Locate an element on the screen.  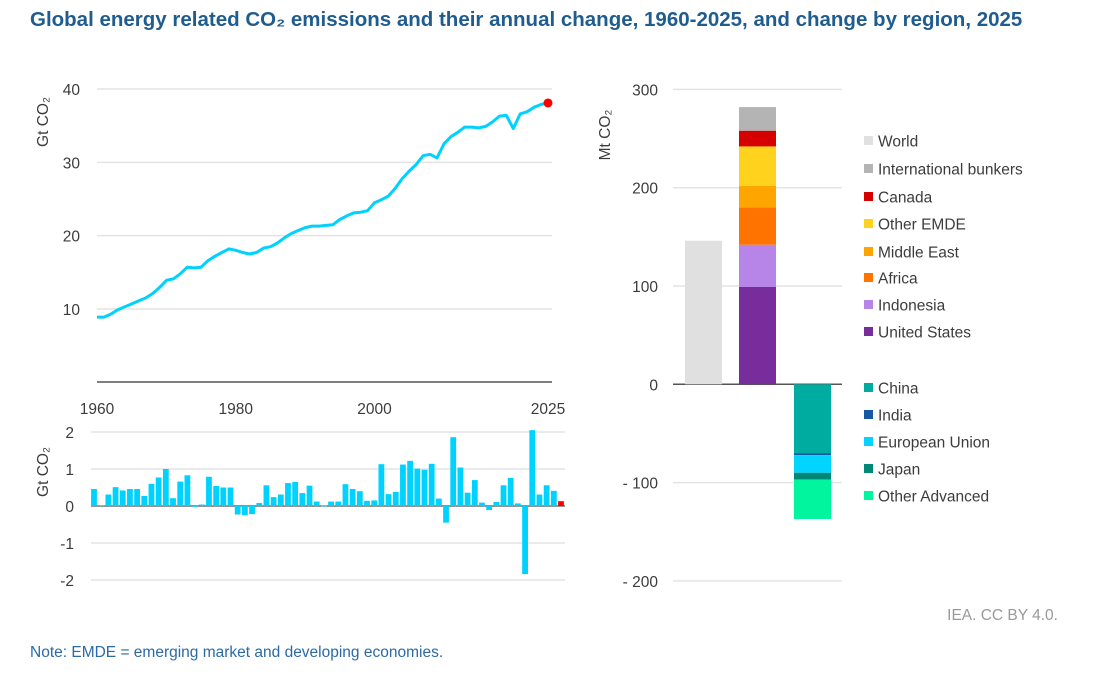
legend-label: World is located at coordinates (898, 142).